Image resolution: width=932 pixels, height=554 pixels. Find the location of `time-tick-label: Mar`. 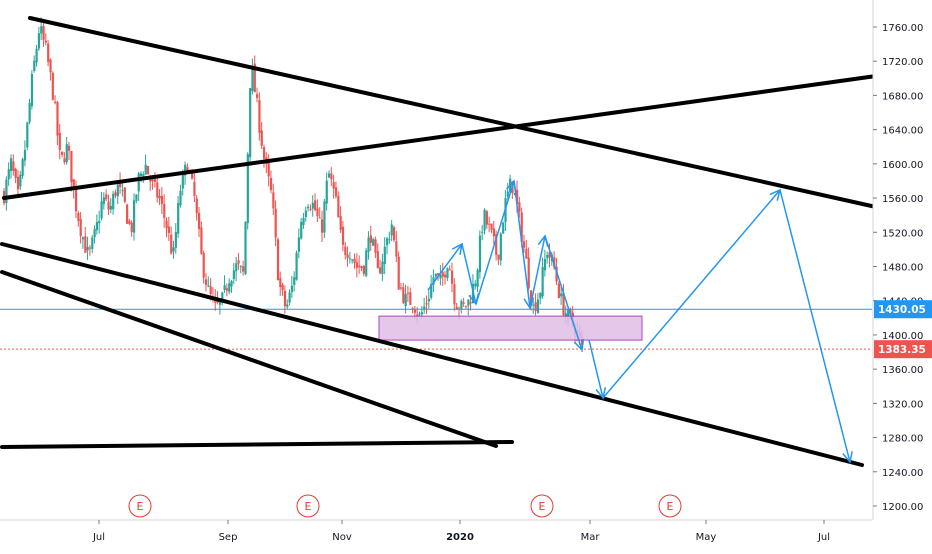

time-tick-label: Mar is located at coordinates (591, 537).